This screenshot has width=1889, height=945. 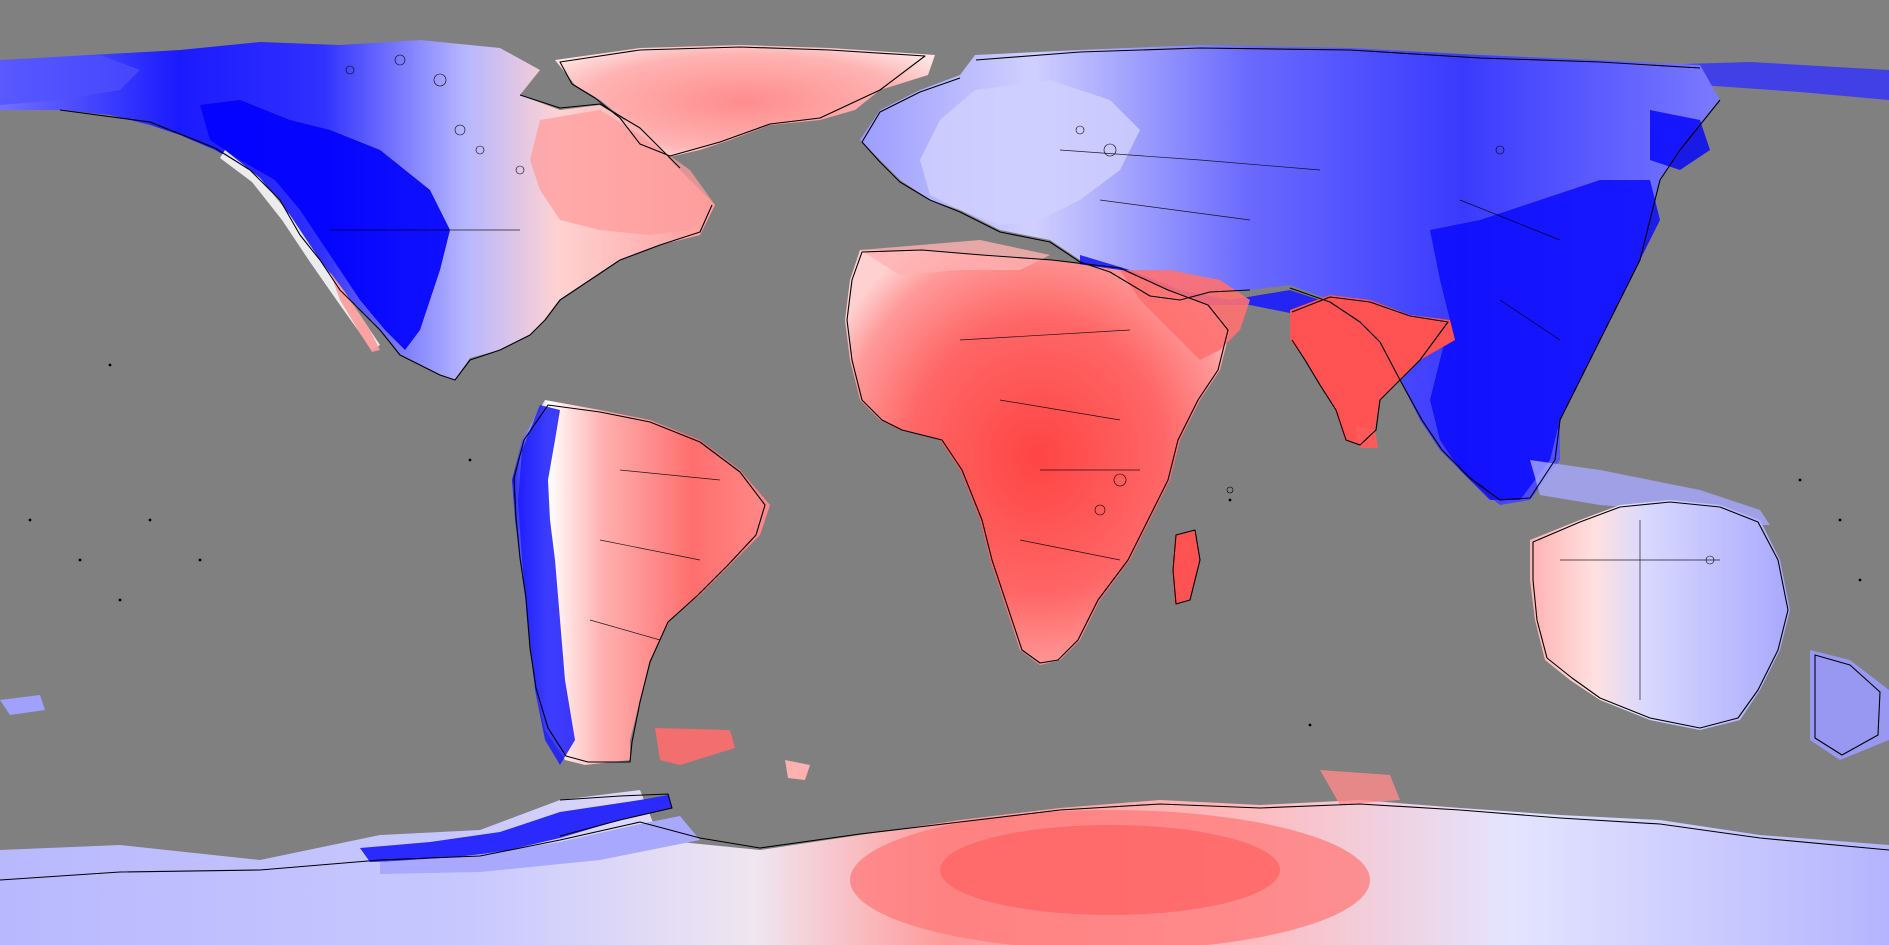 I want to click on coastline-africa, so click(x=1037, y=456).